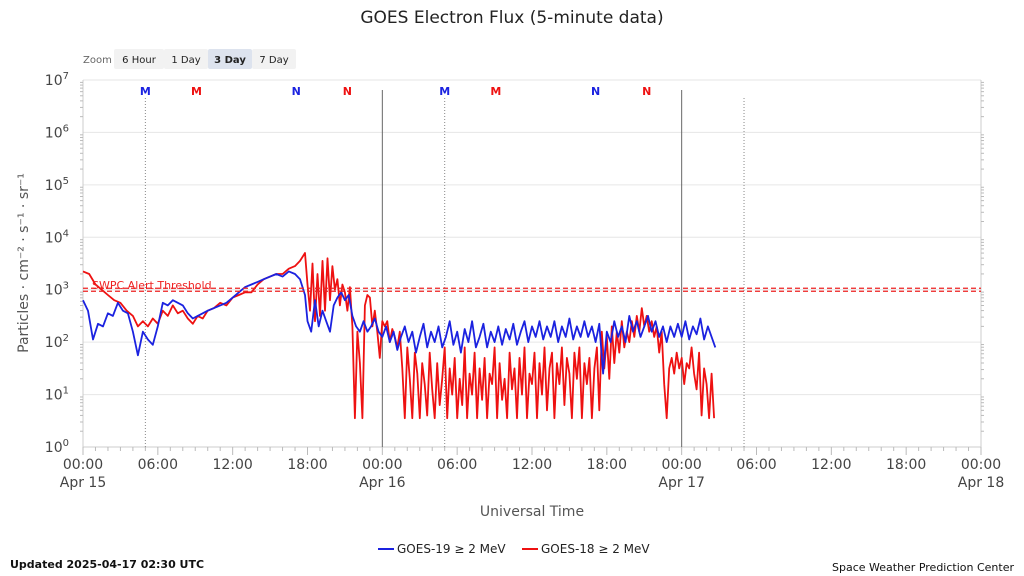 The image size is (1024, 576). Describe the element at coordinates (57, 342) in the screenshot. I see `y-tick-label: 102` at that location.